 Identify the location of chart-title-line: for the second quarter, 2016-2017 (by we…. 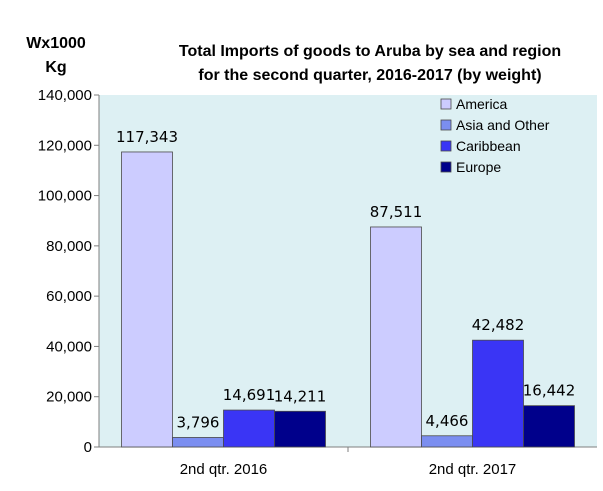
(369, 75).